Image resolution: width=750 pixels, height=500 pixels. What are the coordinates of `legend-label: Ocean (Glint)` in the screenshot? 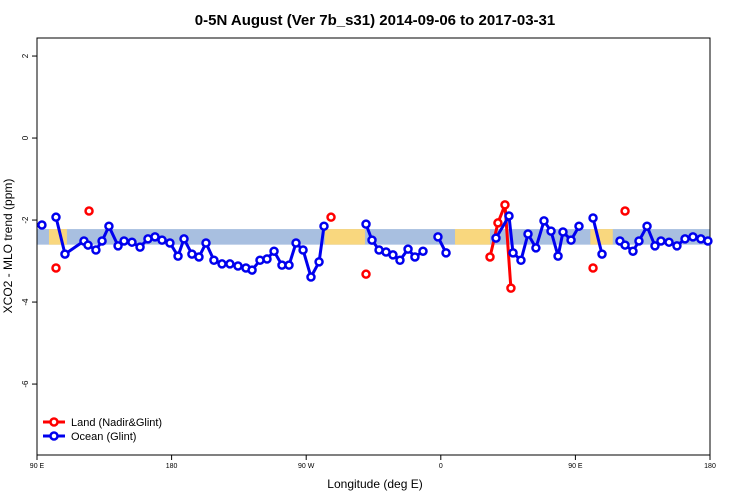 It's located at (103, 437).